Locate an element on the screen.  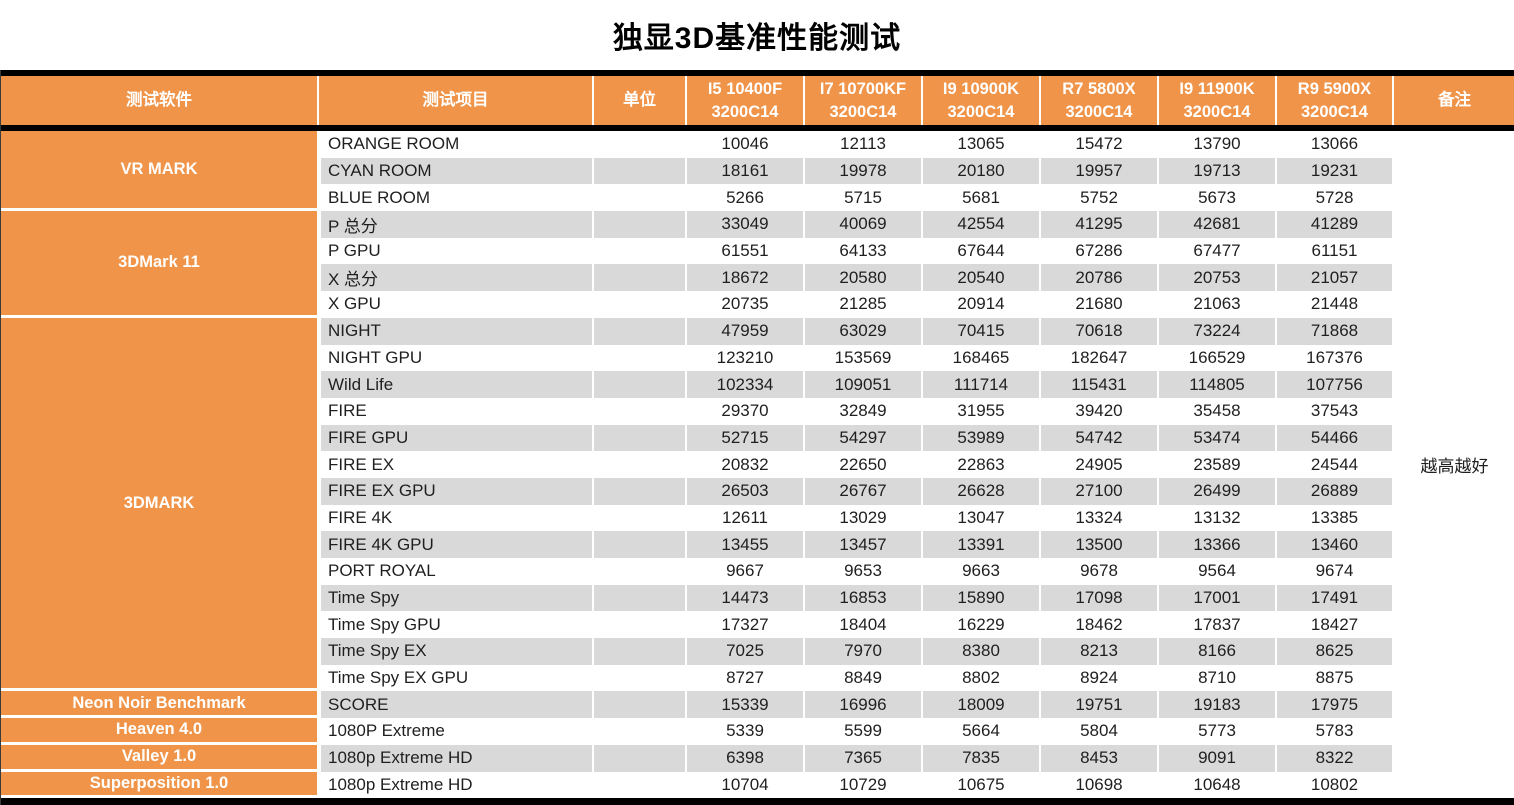
header-cpu-6: R9 5900X 3200C14 is located at coordinates (1335, 100).